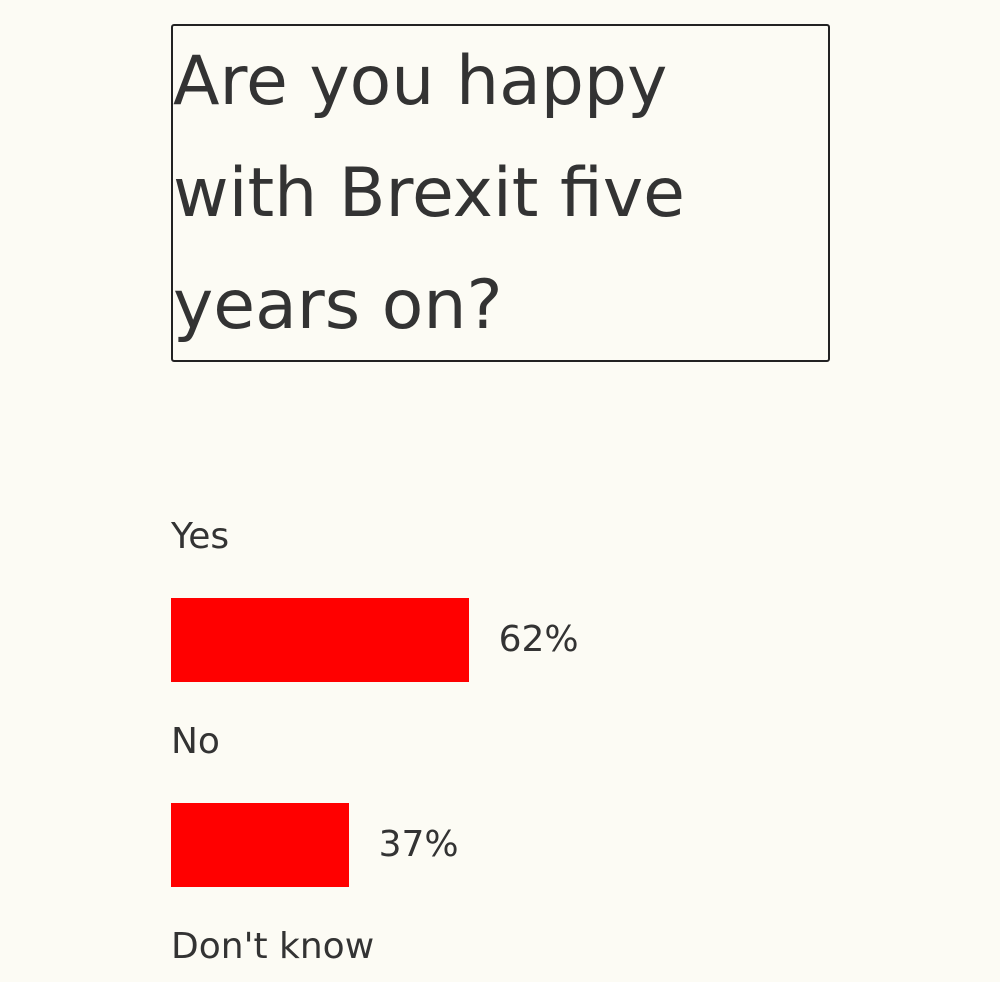 The height and width of the screenshot is (982, 1000). I want to click on percentage-label: 37%, so click(418, 844).